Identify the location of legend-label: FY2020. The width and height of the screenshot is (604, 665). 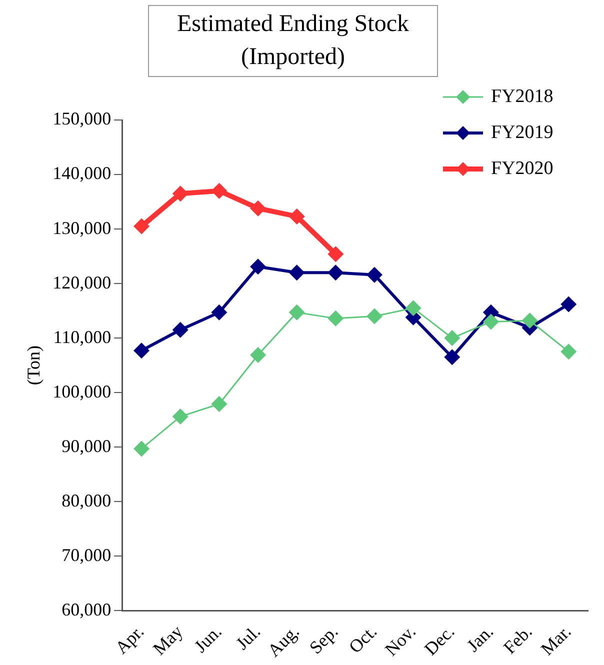
(522, 168).